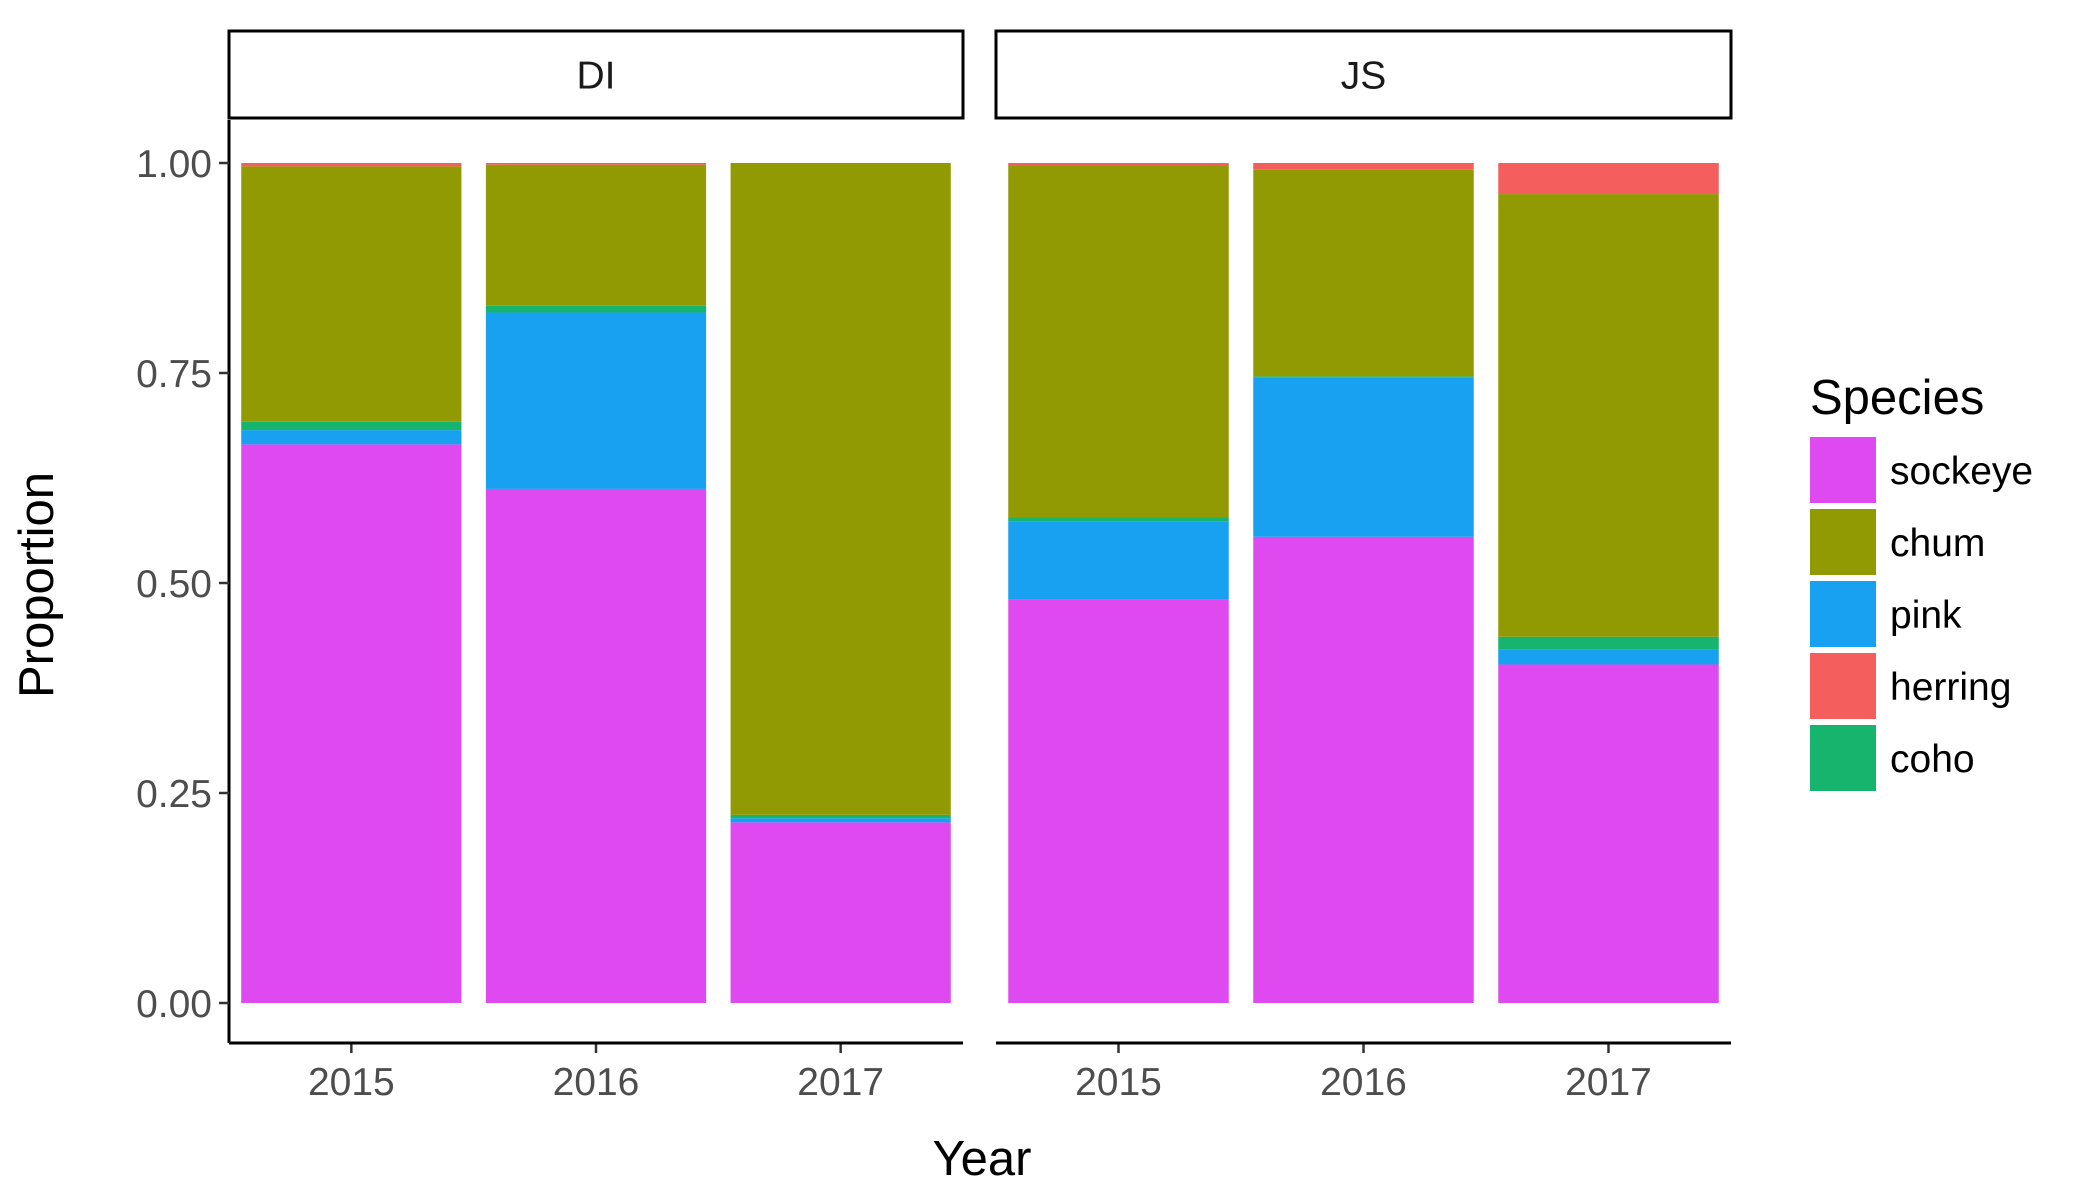 This screenshot has width=2100, height=1200. Describe the element at coordinates (1843, 686) in the screenshot. I see `legend-key-herring` at that location.